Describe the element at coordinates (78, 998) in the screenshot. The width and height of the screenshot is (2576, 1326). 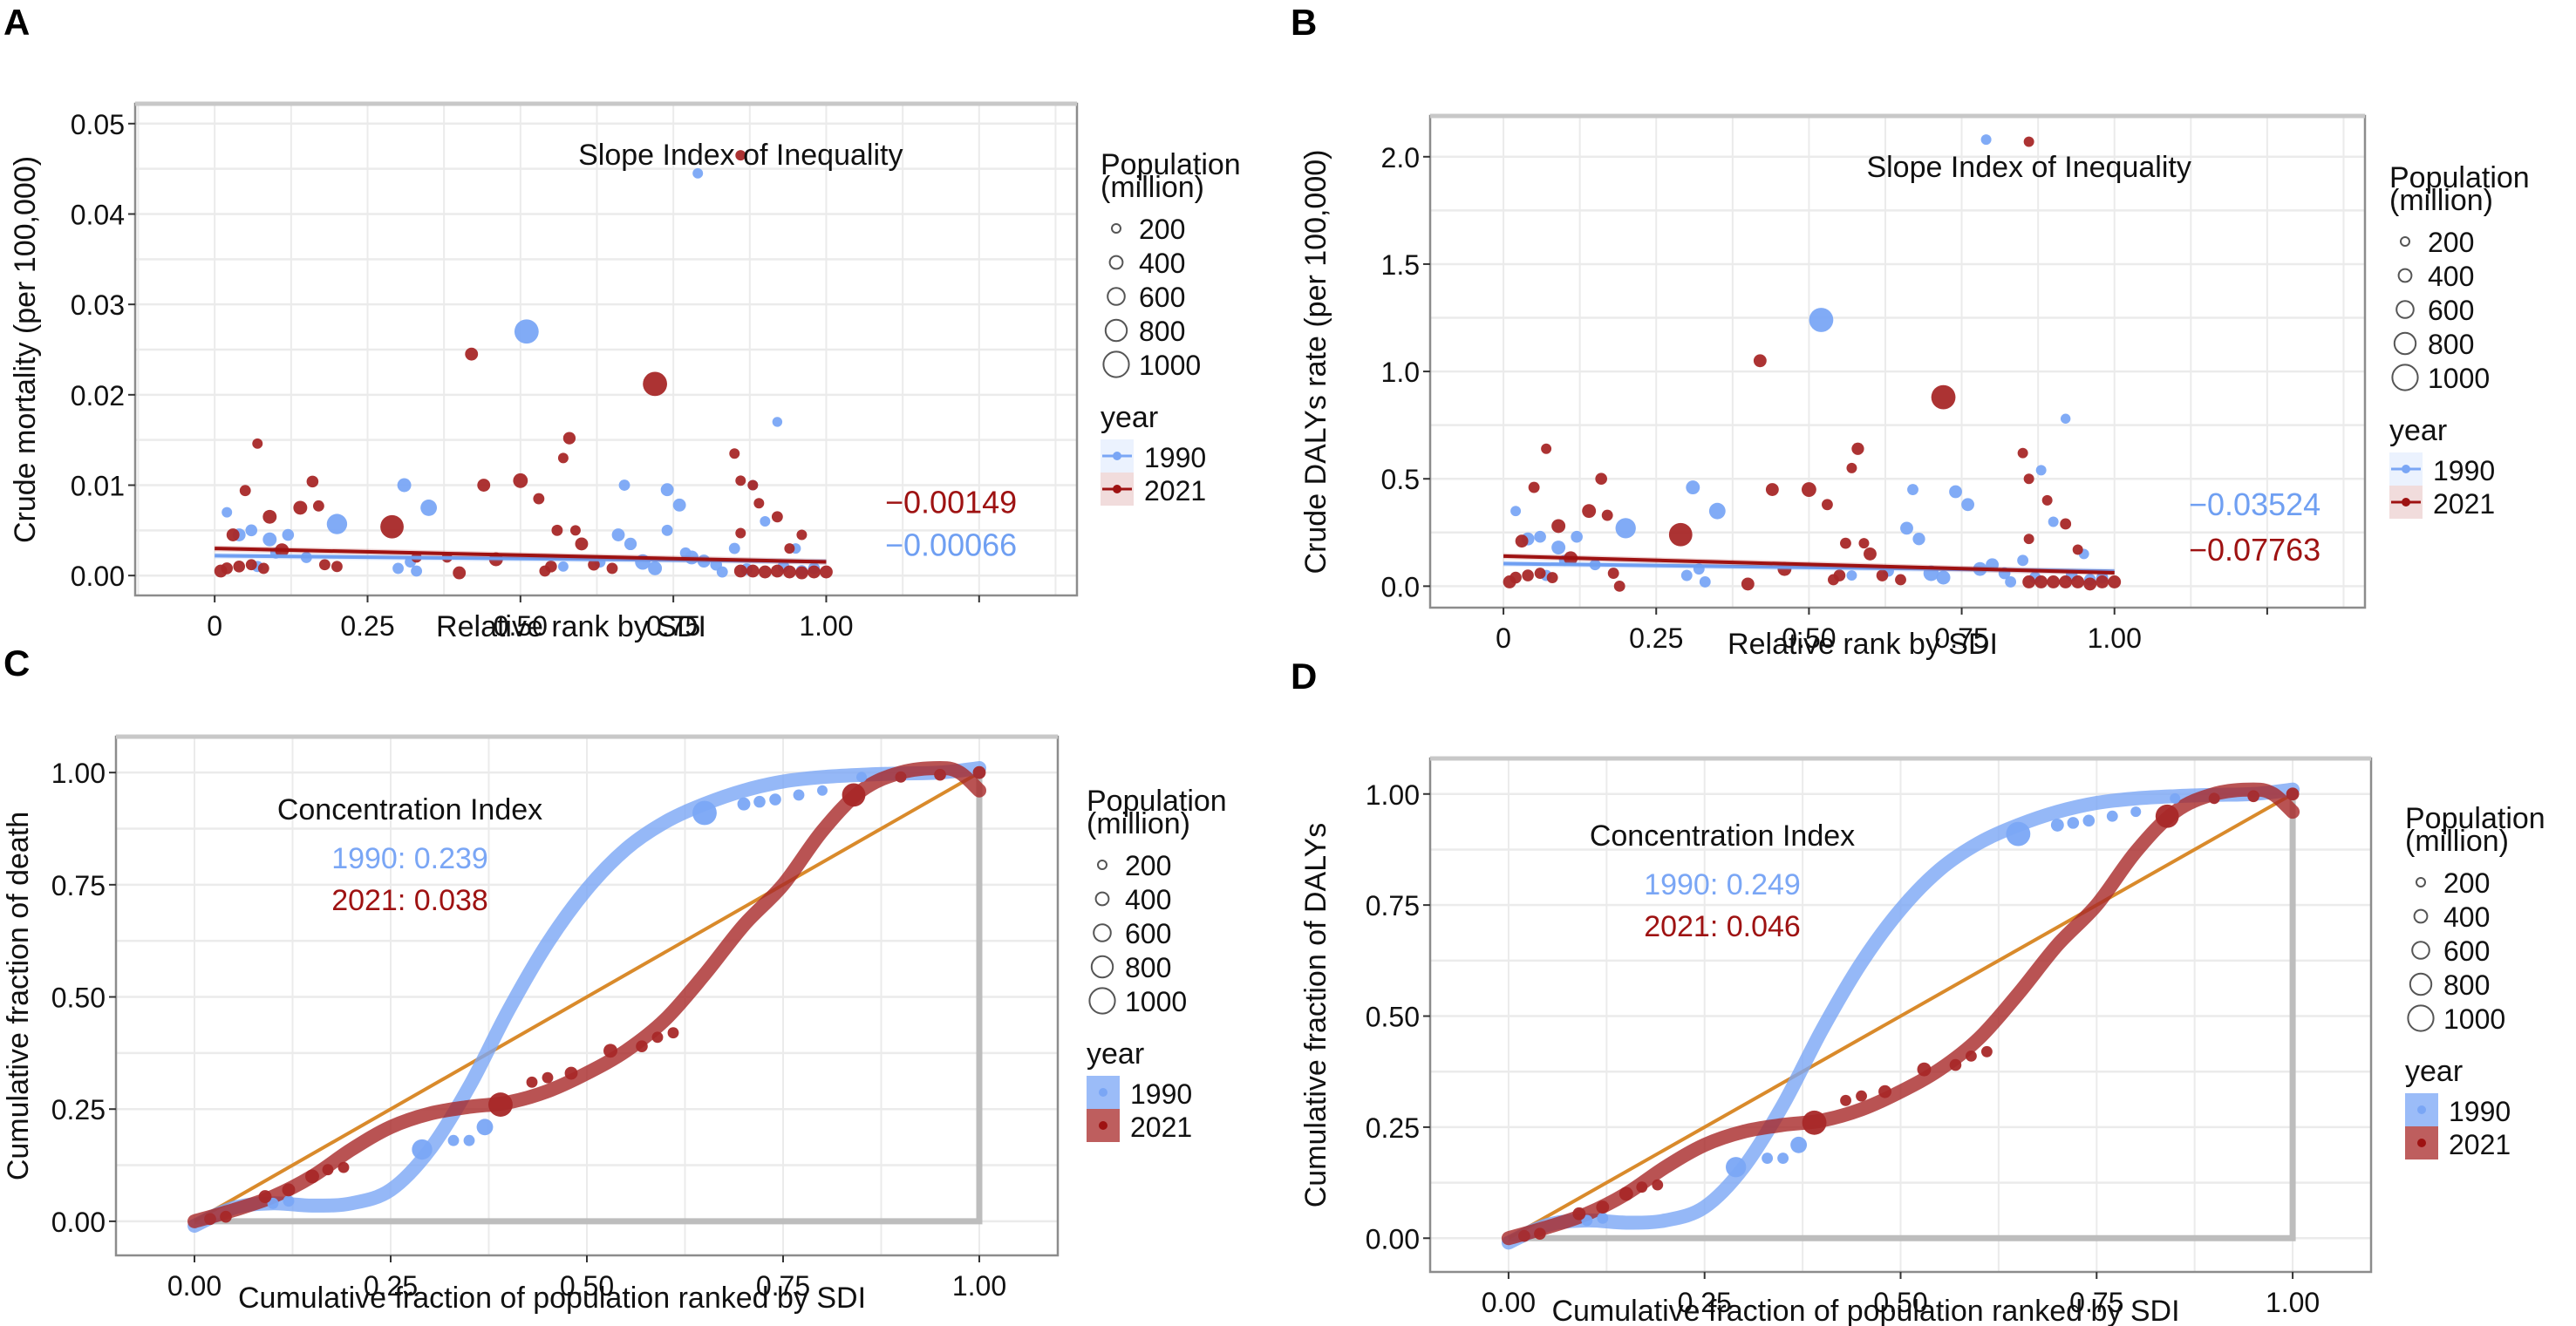
I see `y-tick-label: 0.50` at that location.